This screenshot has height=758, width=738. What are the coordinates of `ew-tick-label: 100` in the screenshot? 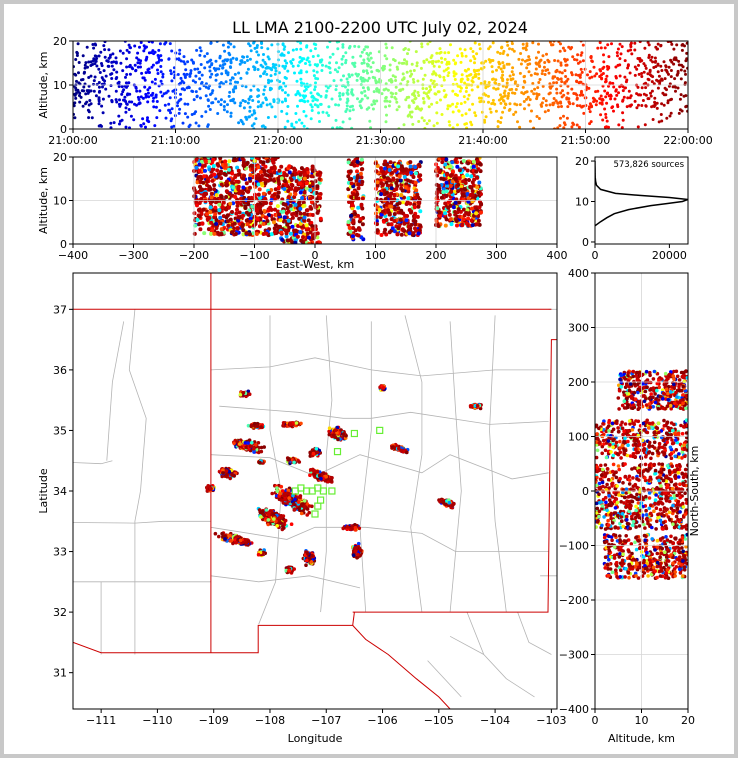 It's located at (375, 255).